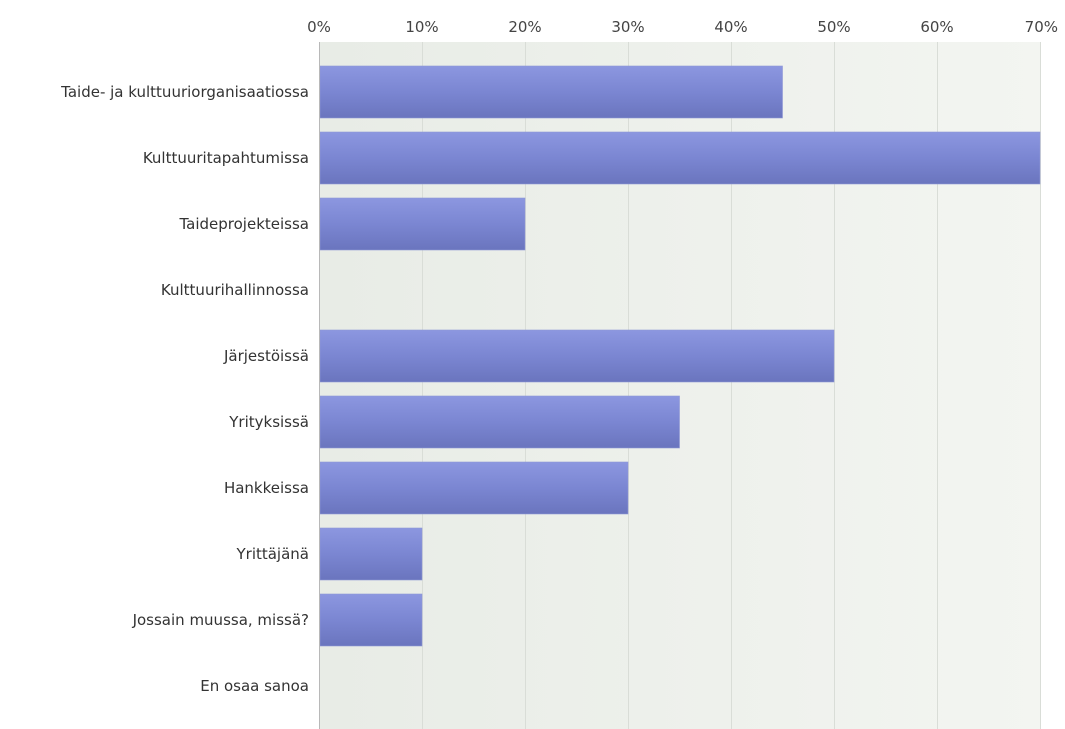  What do you see at coordinates (319, 27) in the screenshot?
I see `x-tick-label: 0%` at bounding box center [319, 27].